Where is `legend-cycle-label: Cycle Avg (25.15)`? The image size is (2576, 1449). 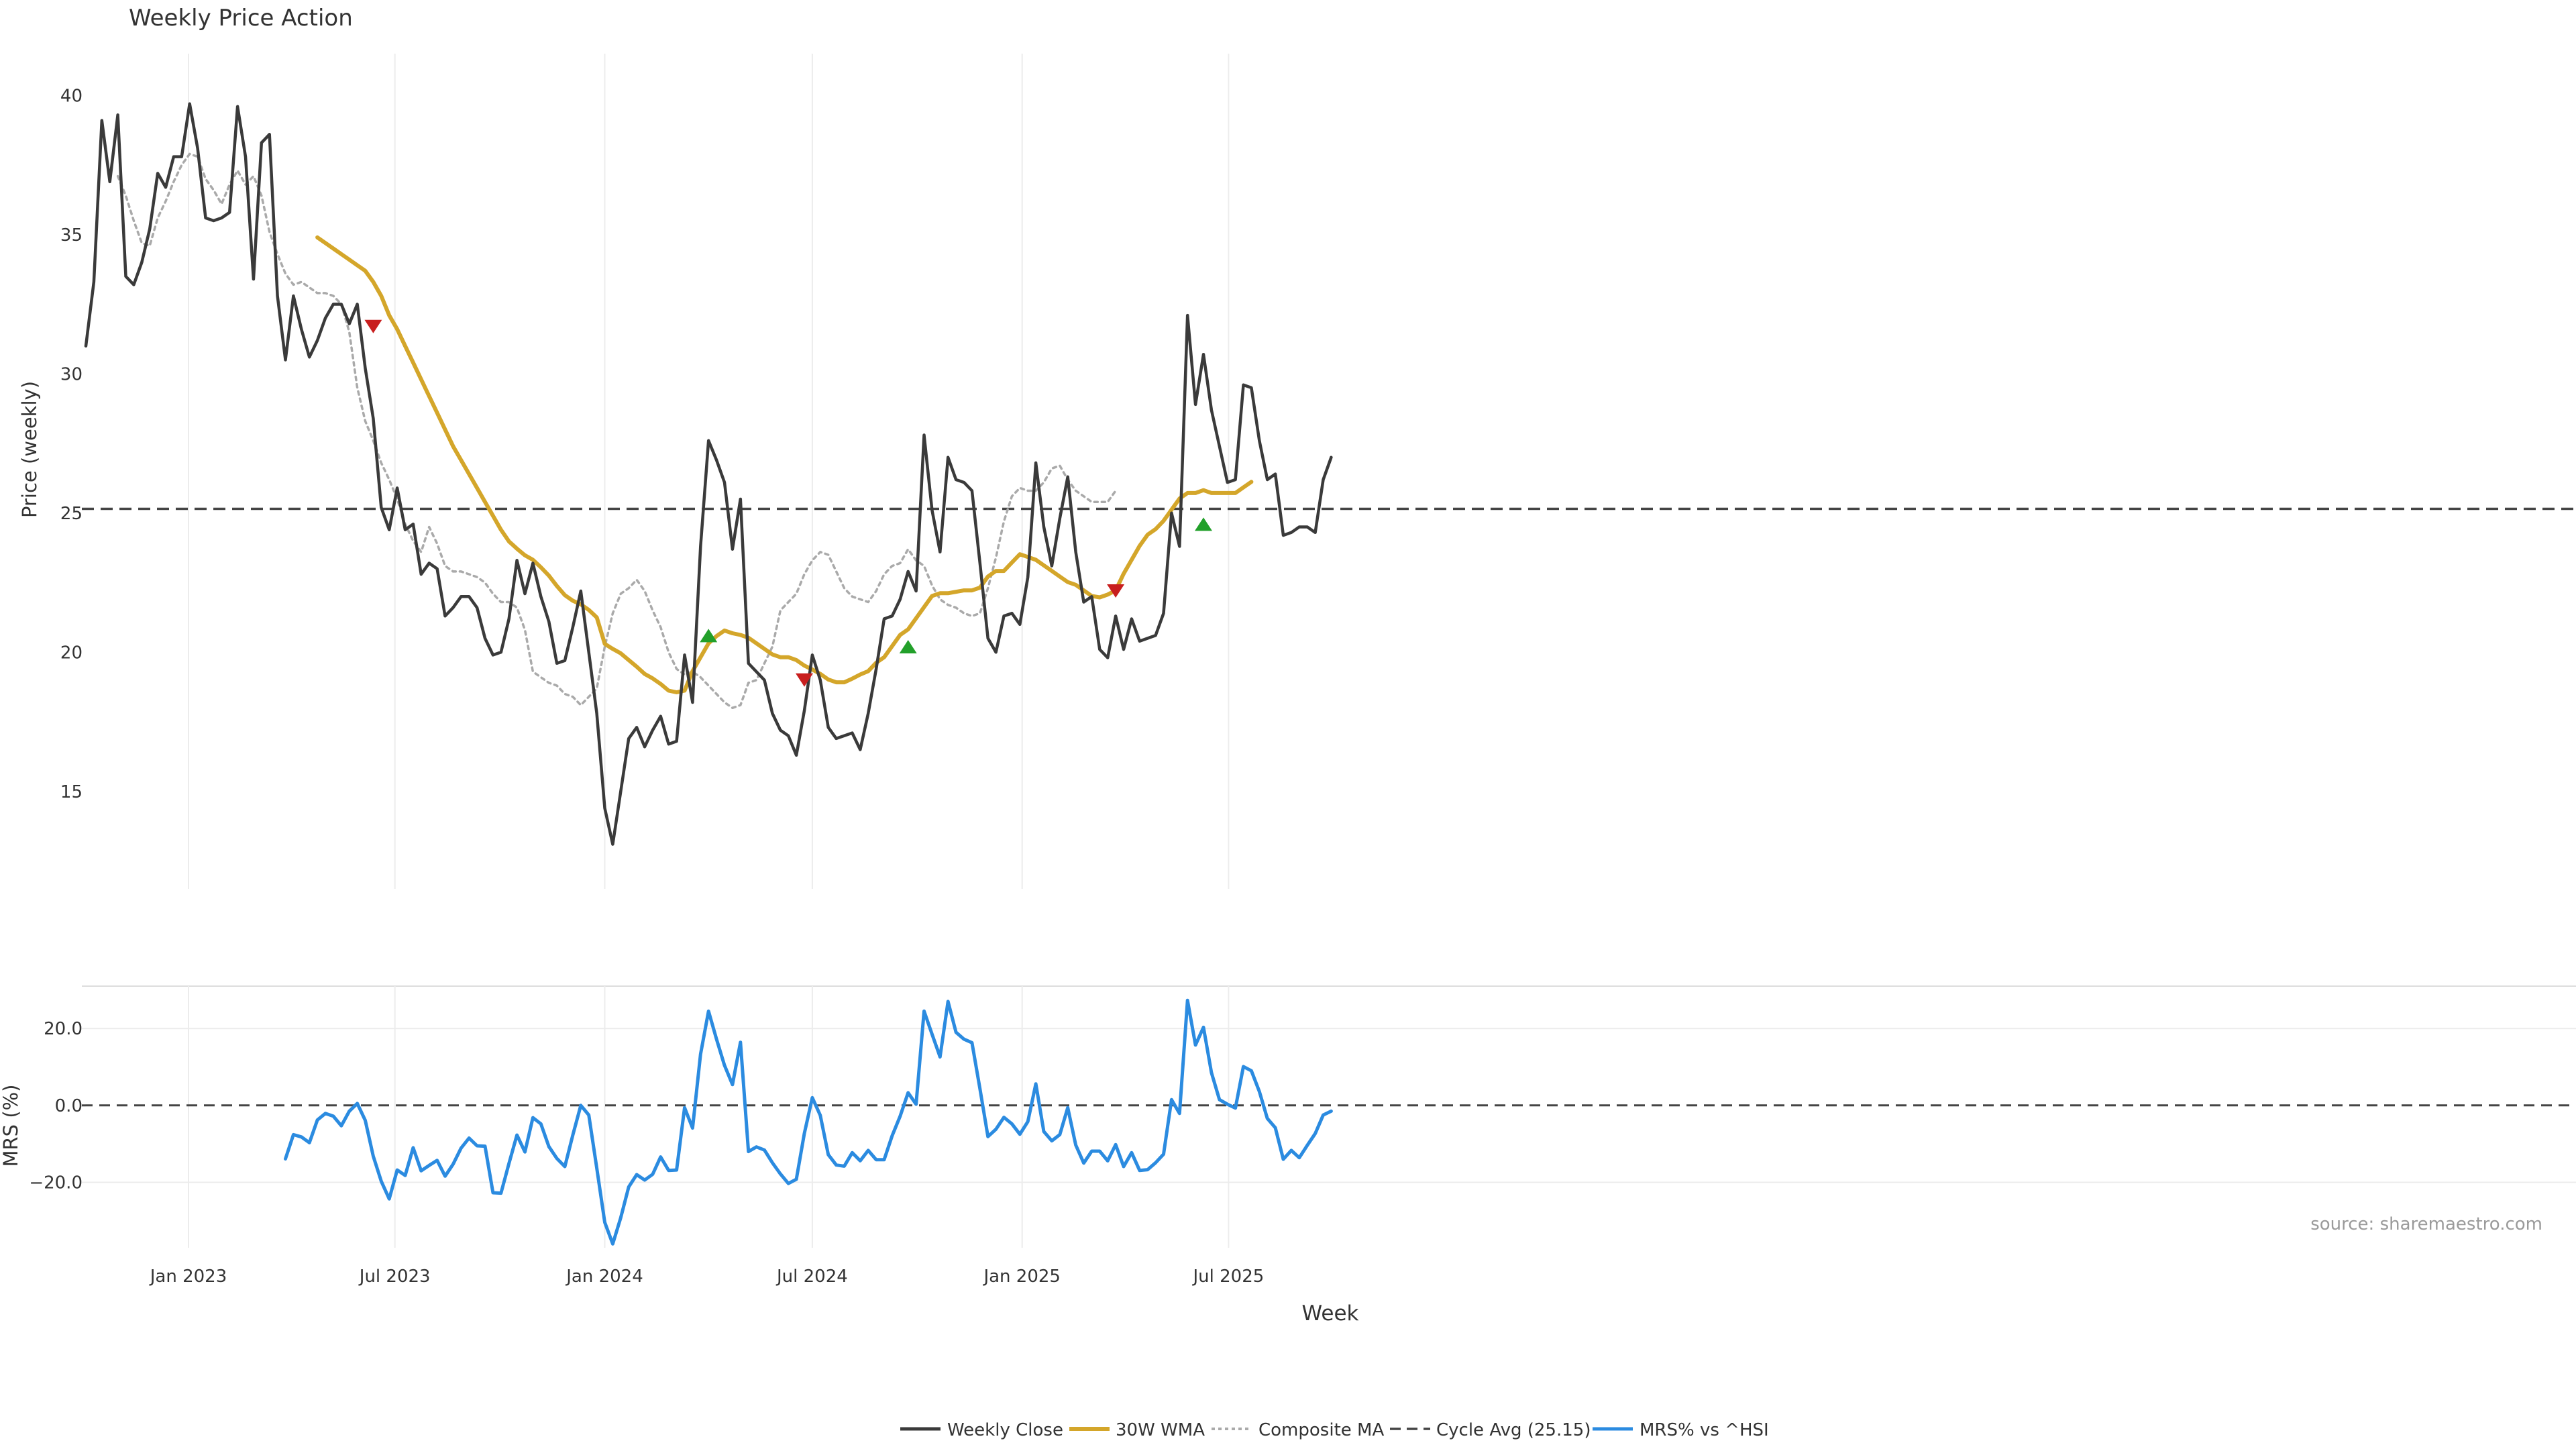 legend-cycle-label: Cycle Avg (25.15) is located at coordinates (1513, 1430).